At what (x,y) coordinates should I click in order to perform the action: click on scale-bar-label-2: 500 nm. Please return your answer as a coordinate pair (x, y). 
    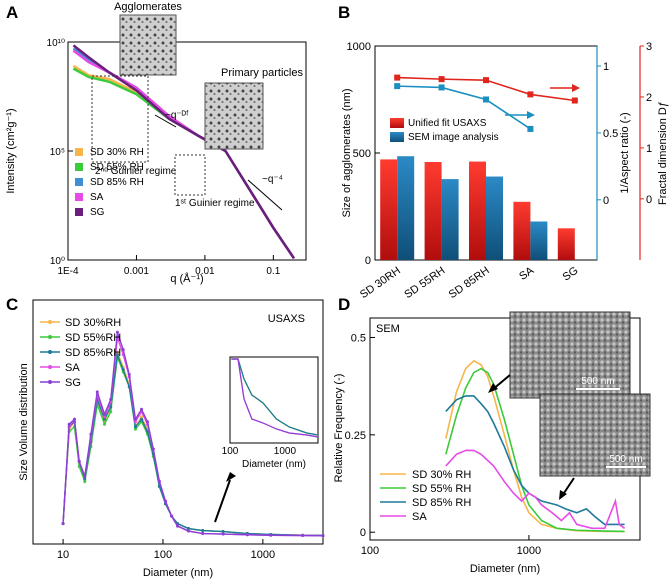
    Looking at the image, I should click on (625, 459).